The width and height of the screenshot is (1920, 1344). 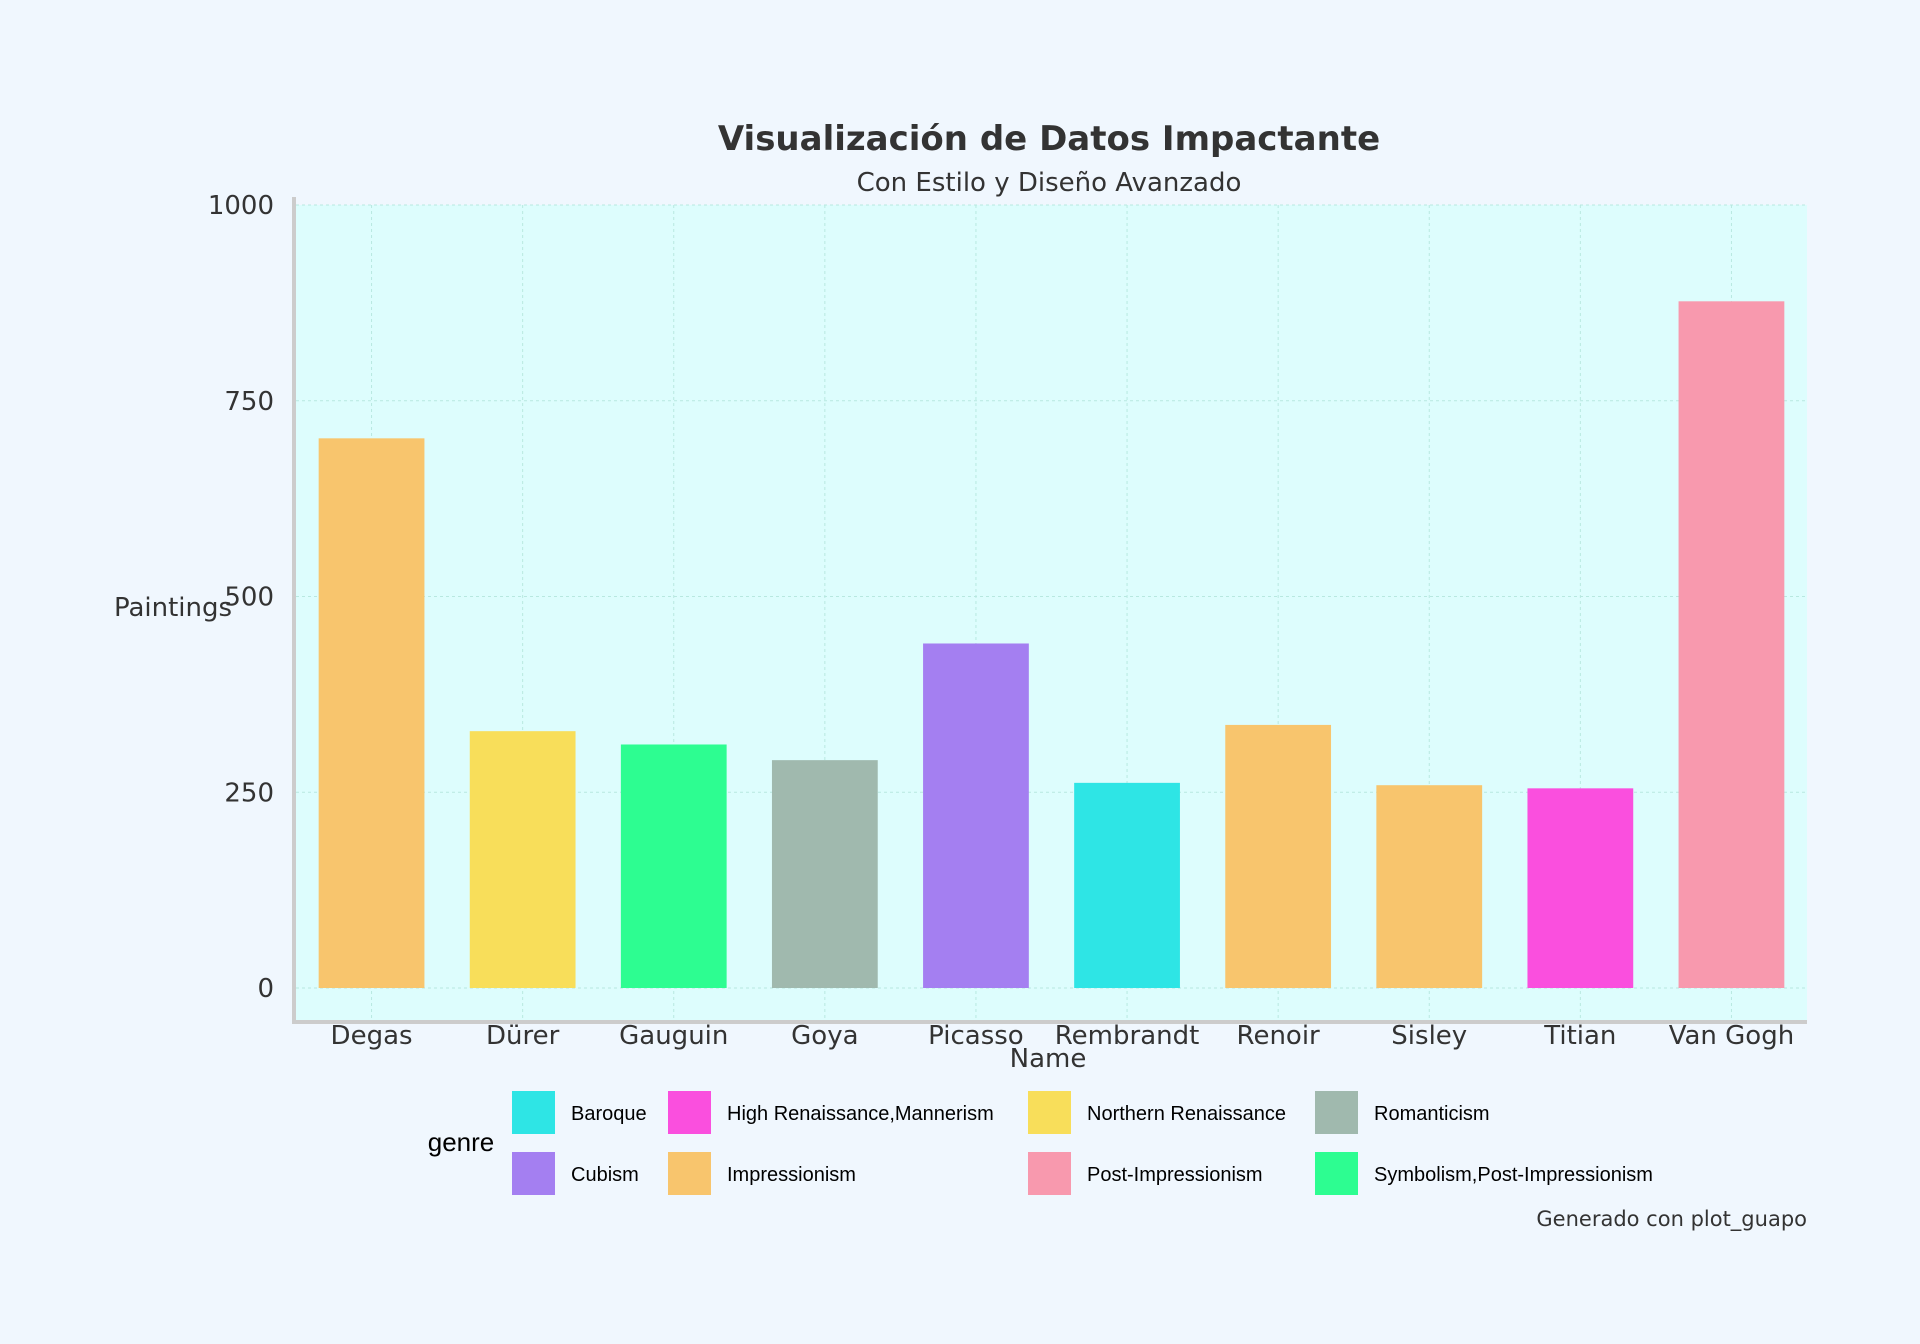 What do you see at coordinates (249, 598) in the screenshot?
I see `y-tick-label: 500` at bounding box center [249, 598].